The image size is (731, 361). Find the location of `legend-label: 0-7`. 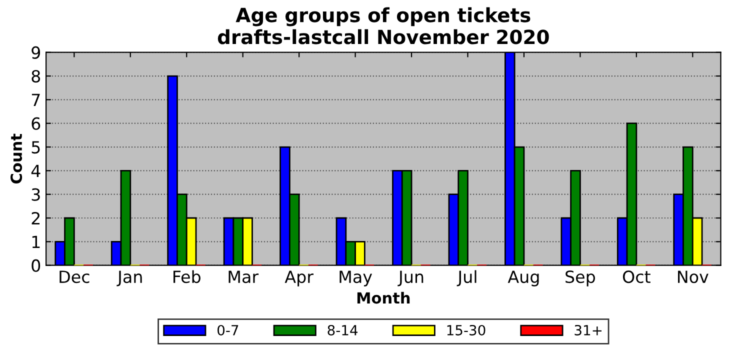

legend-label: 0-7 is located at coordinates (228, 330).